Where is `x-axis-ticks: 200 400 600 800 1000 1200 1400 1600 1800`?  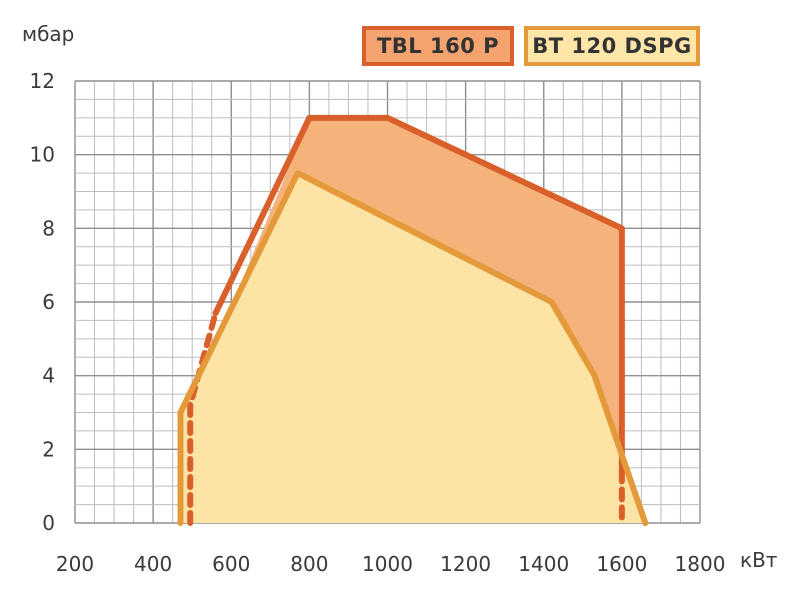 x-axis-ticks: 200 400 600 800 1000 1200 1400 1600 1800 is located at coordinates (391, 564).